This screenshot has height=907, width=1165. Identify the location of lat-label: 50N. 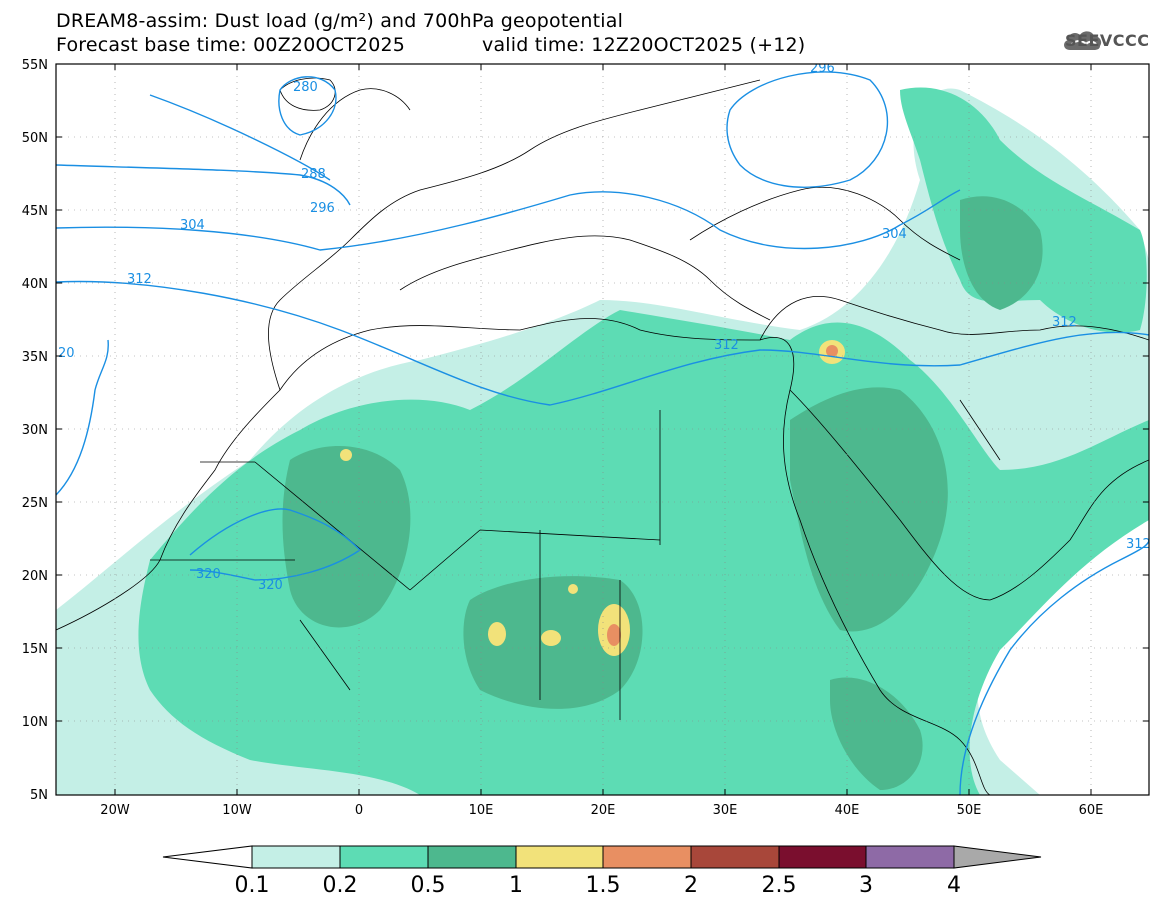
(35, 138).